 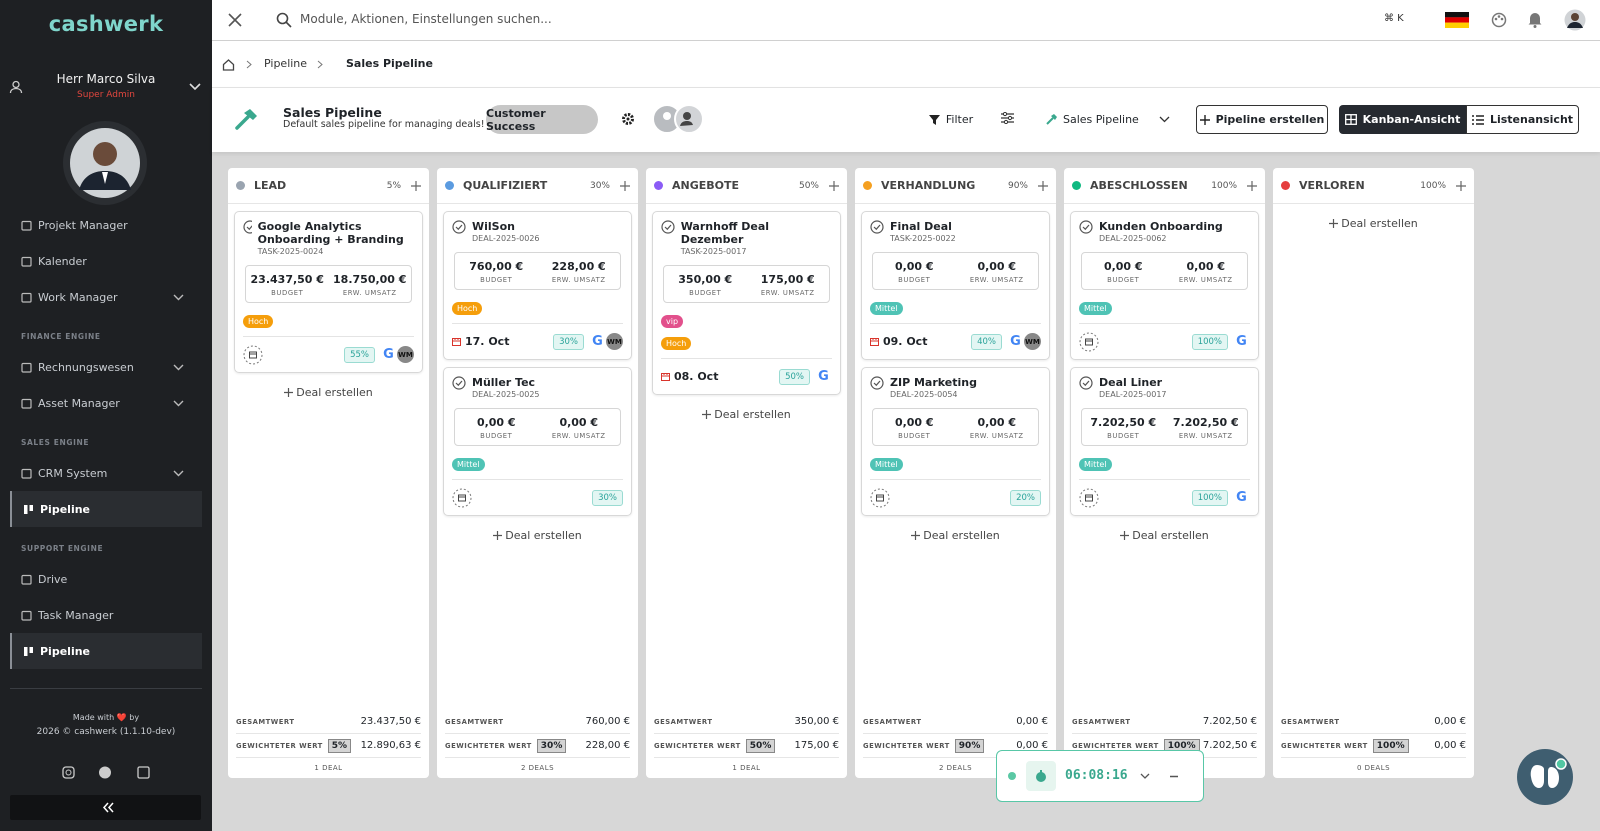 What do you see at coordinates (928, 185) in the screenshot?
I see `stage-name: VERHANDLUNG` at bounding box center [928, 185].